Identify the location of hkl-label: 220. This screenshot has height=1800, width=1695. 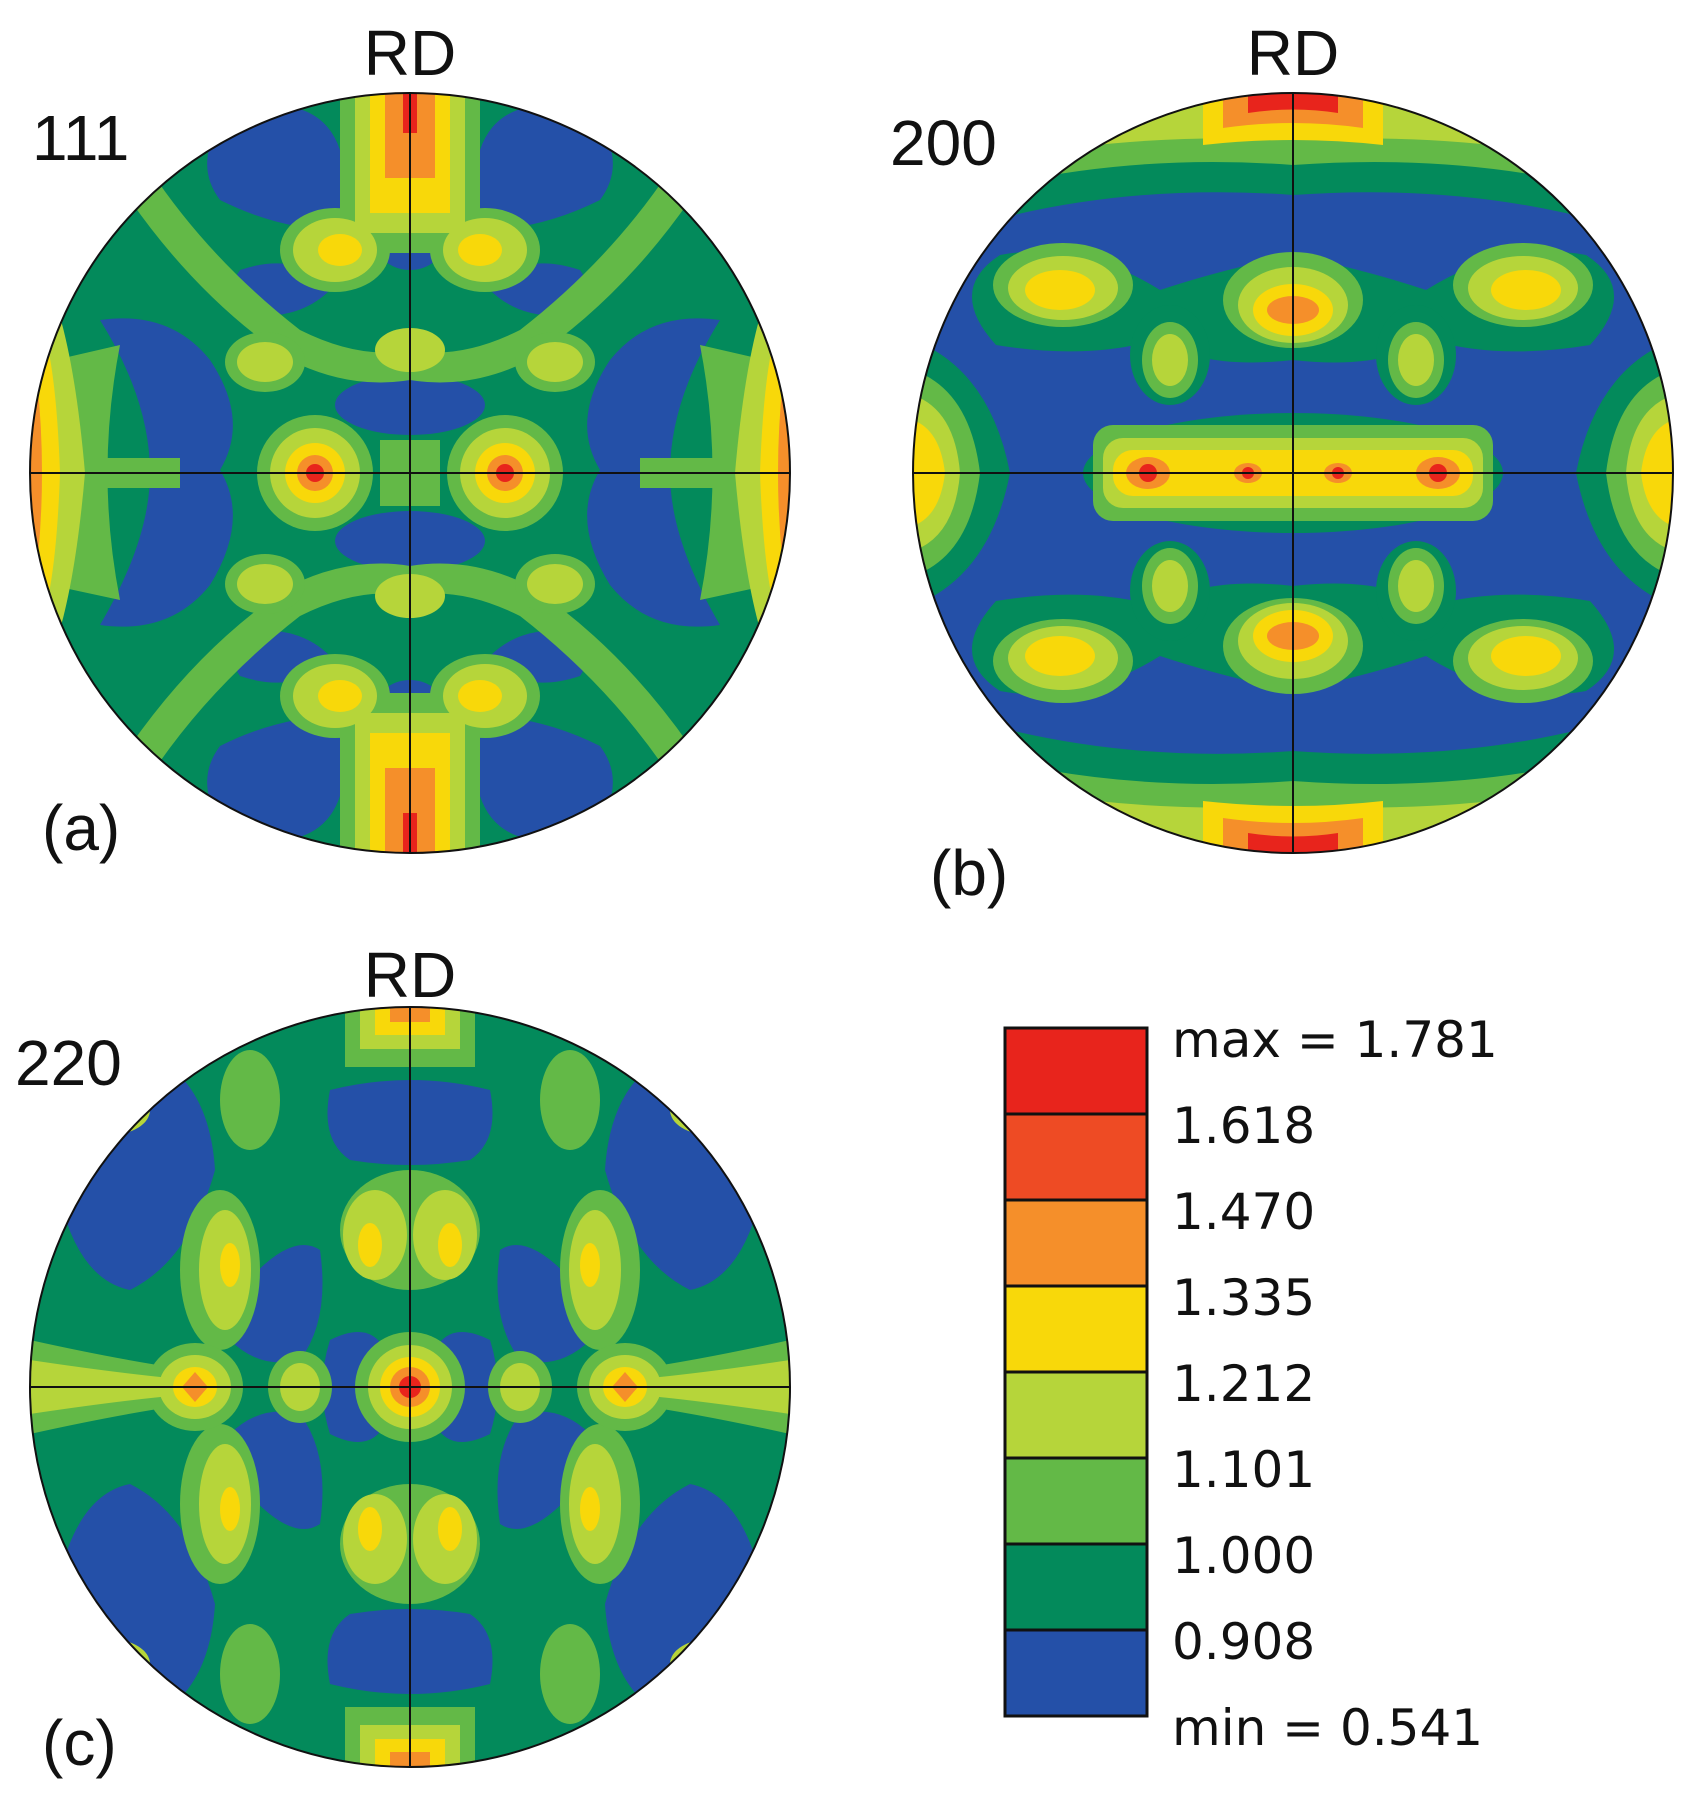
(68, 1063).